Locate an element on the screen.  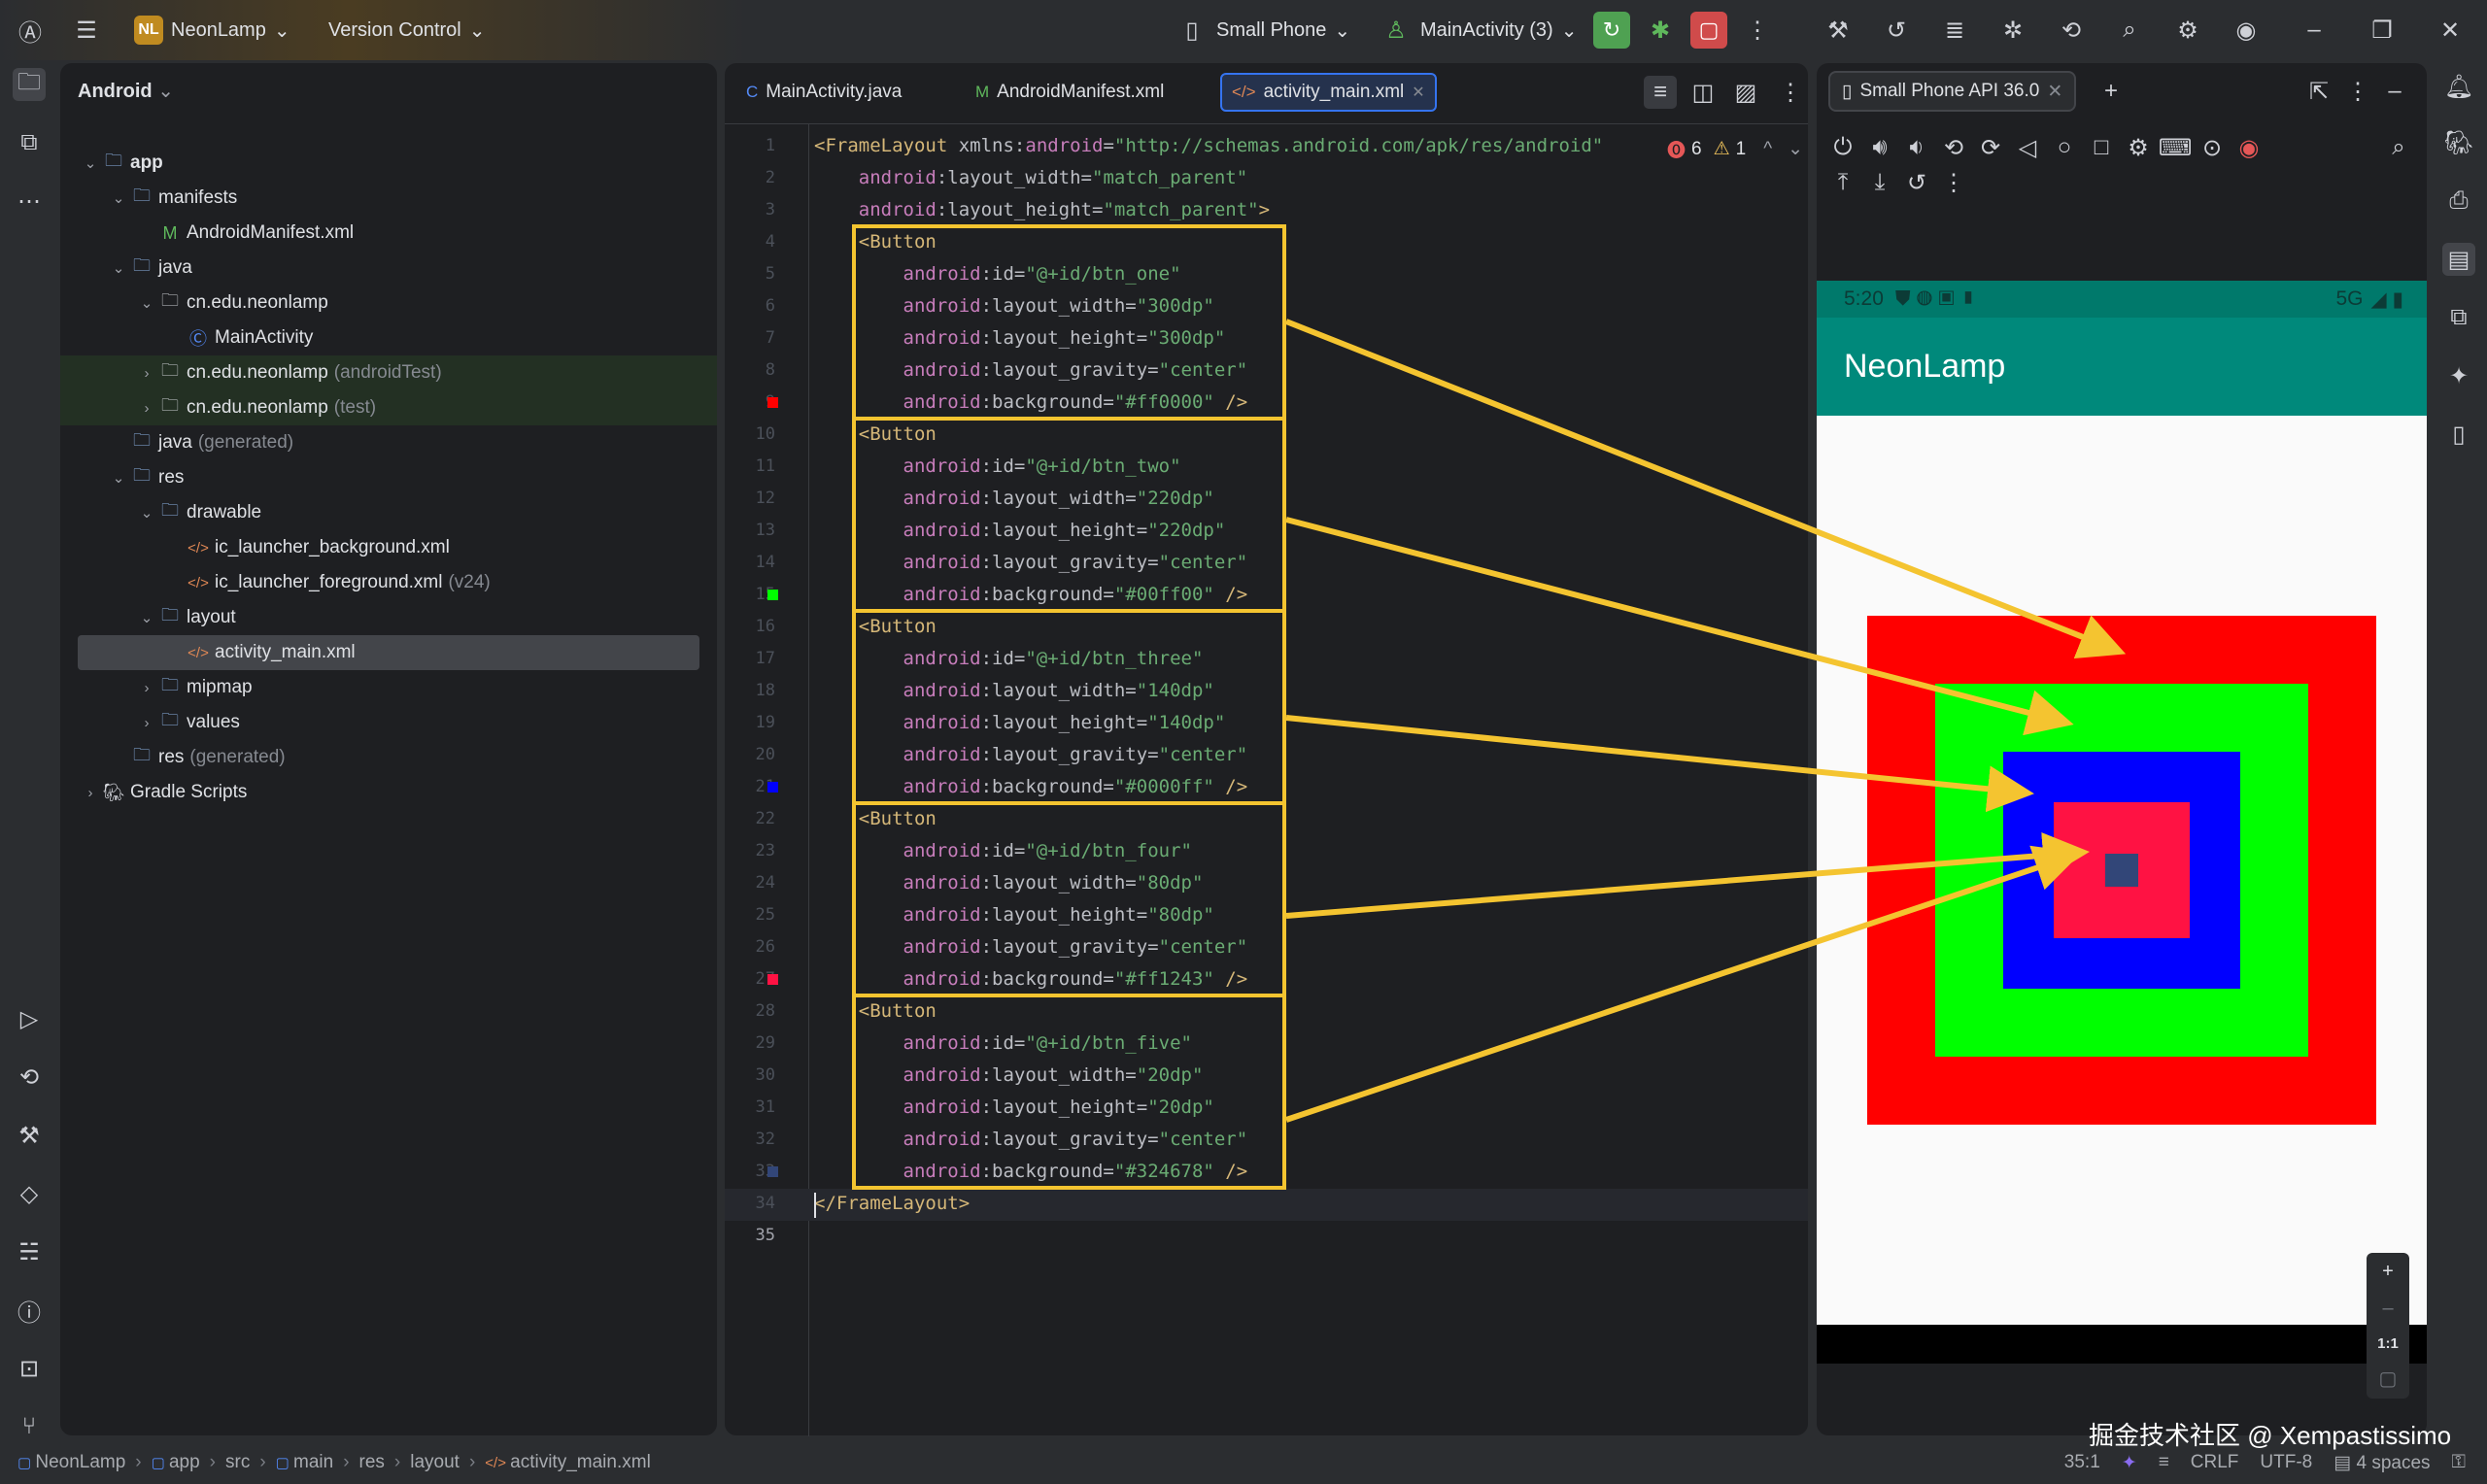
line-separator: CRLF is located at coordinates (2214, 1462).